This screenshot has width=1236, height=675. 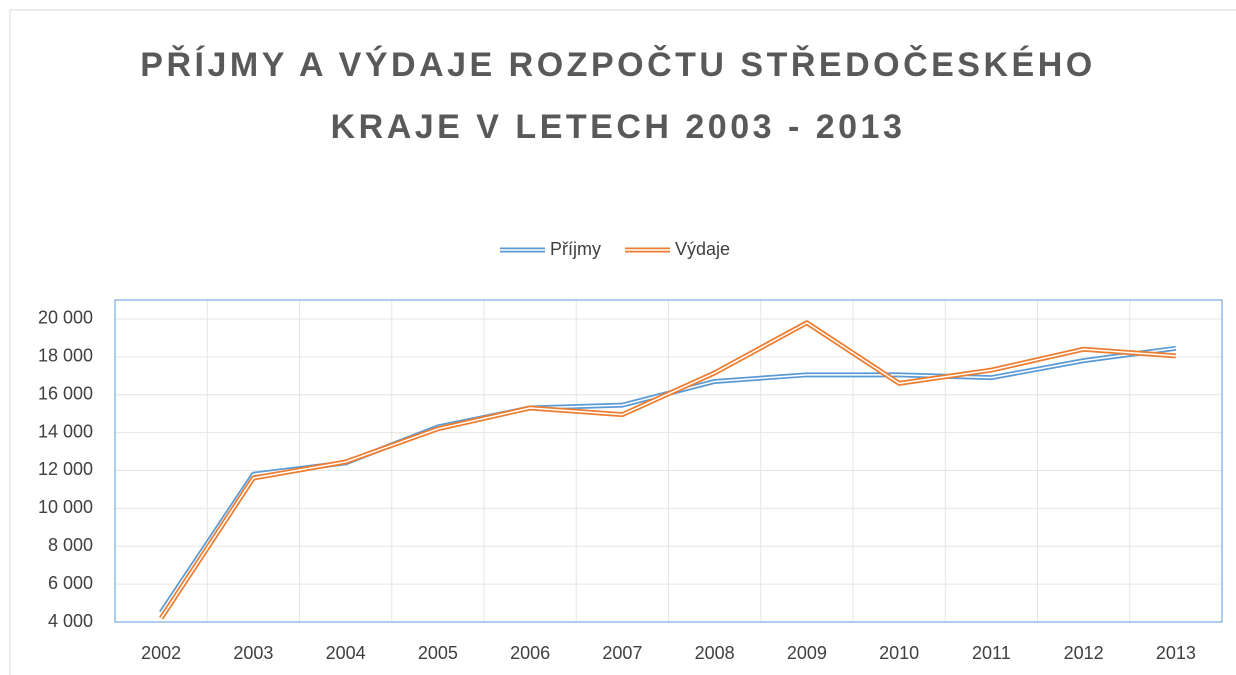 I want to click on y-tick-label: 8 000, so click(x=70, y=545).